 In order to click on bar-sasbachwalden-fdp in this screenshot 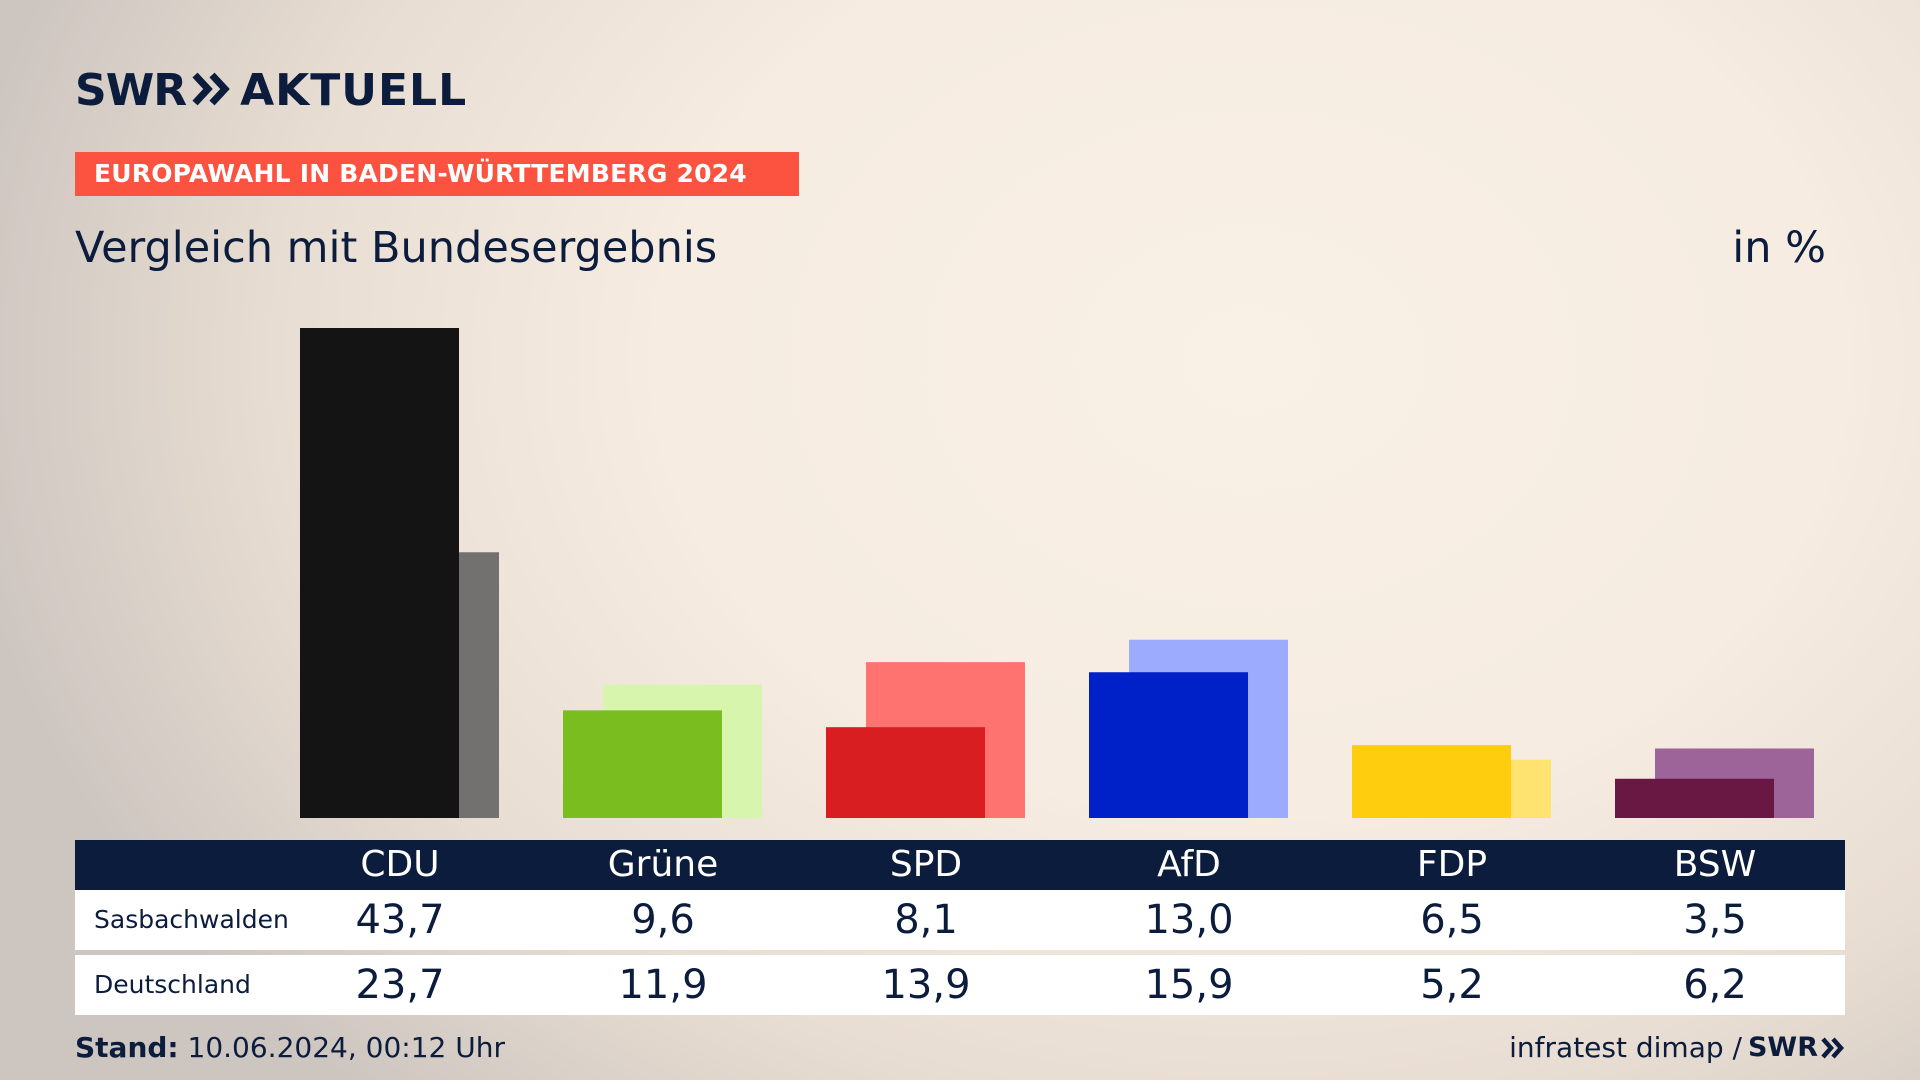, I will do `click(1431, 781)`.